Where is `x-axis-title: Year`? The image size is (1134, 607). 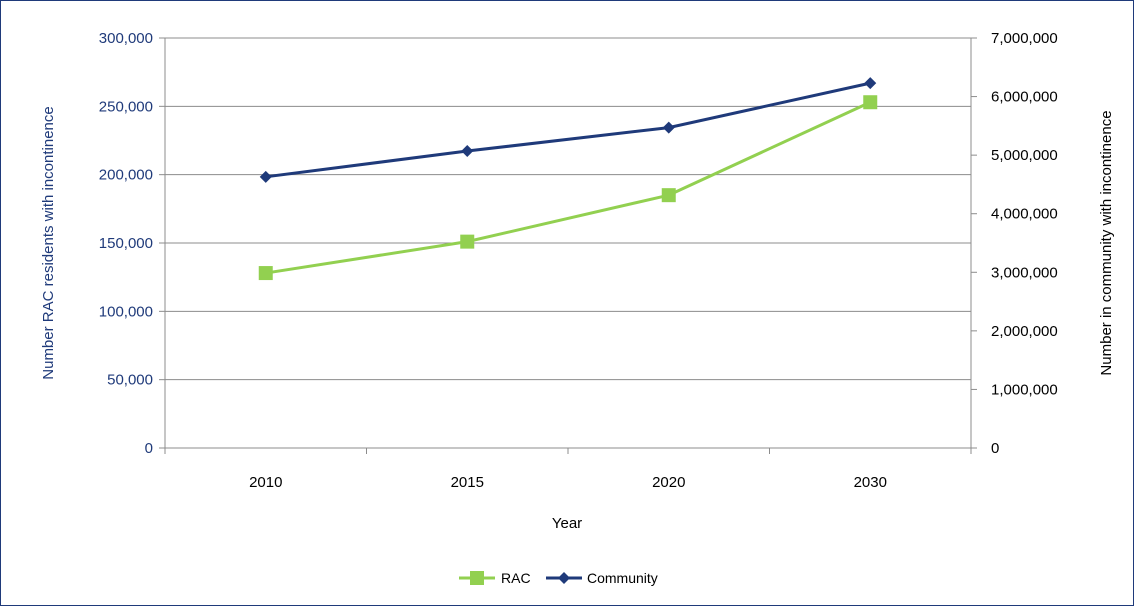
x-axis-title: Year is located at coordinates (567, 523).